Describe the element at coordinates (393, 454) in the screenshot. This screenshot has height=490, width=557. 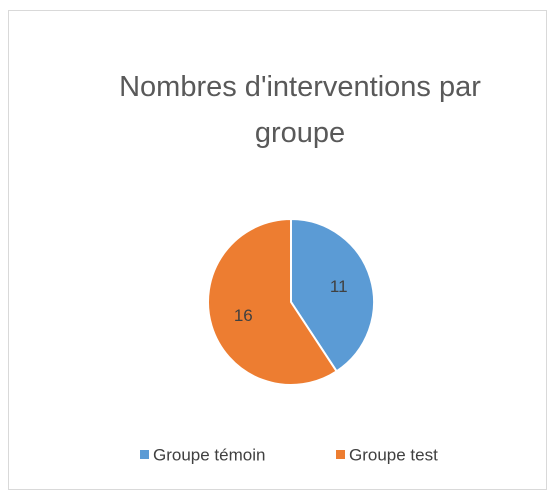
I see `legend-label: Groupe test` at that location.